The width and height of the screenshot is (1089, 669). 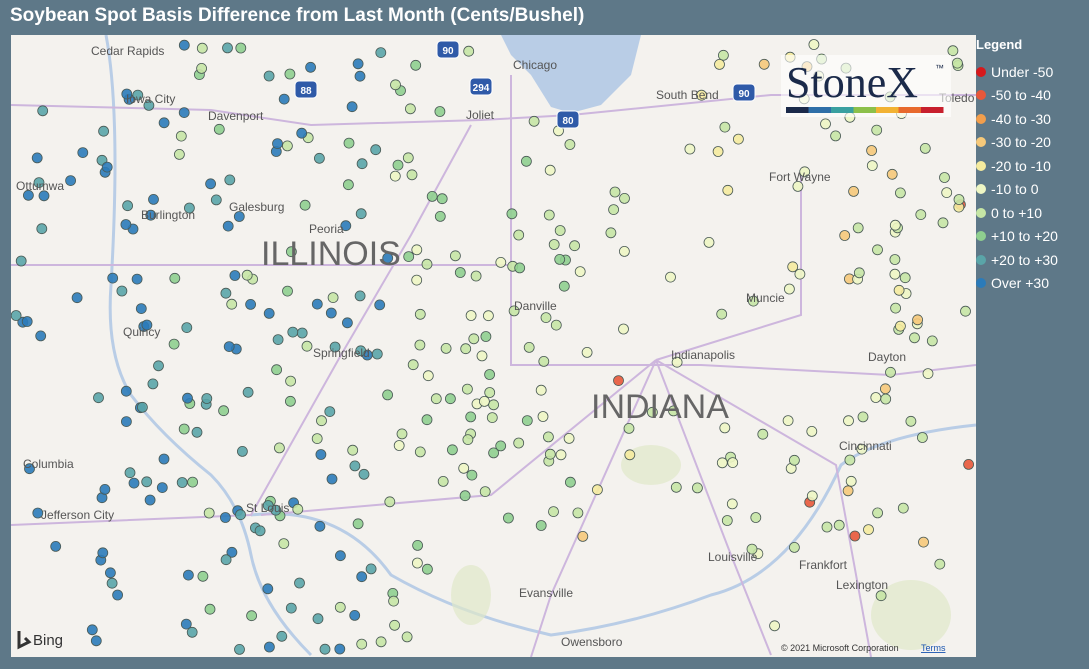 I want to click on lake-michigan, so click(x=571, y=74).